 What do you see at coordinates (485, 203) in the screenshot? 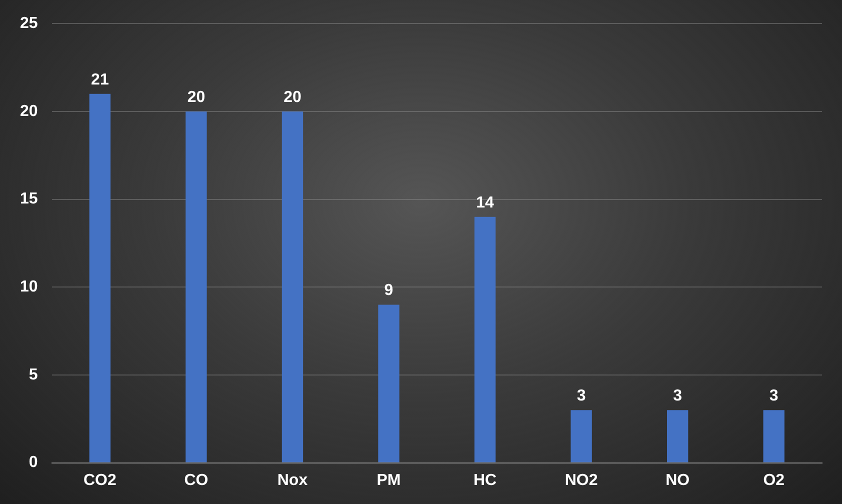
I see `data-label: 14` at bounding box center [485, 203].